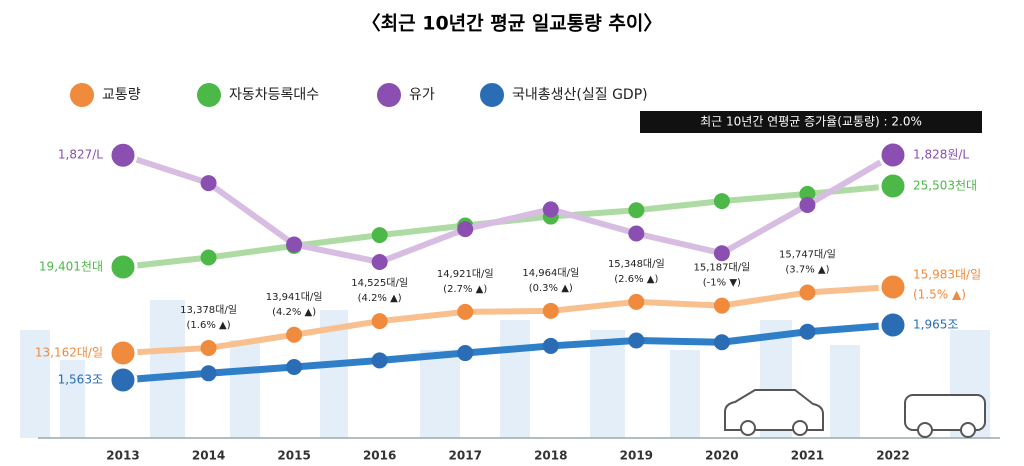 This screenshot has height=466, width=1024. Describe the element at coordinates (208, 456) in the screenshot. I see `x-tick-label: 2014` at that location.